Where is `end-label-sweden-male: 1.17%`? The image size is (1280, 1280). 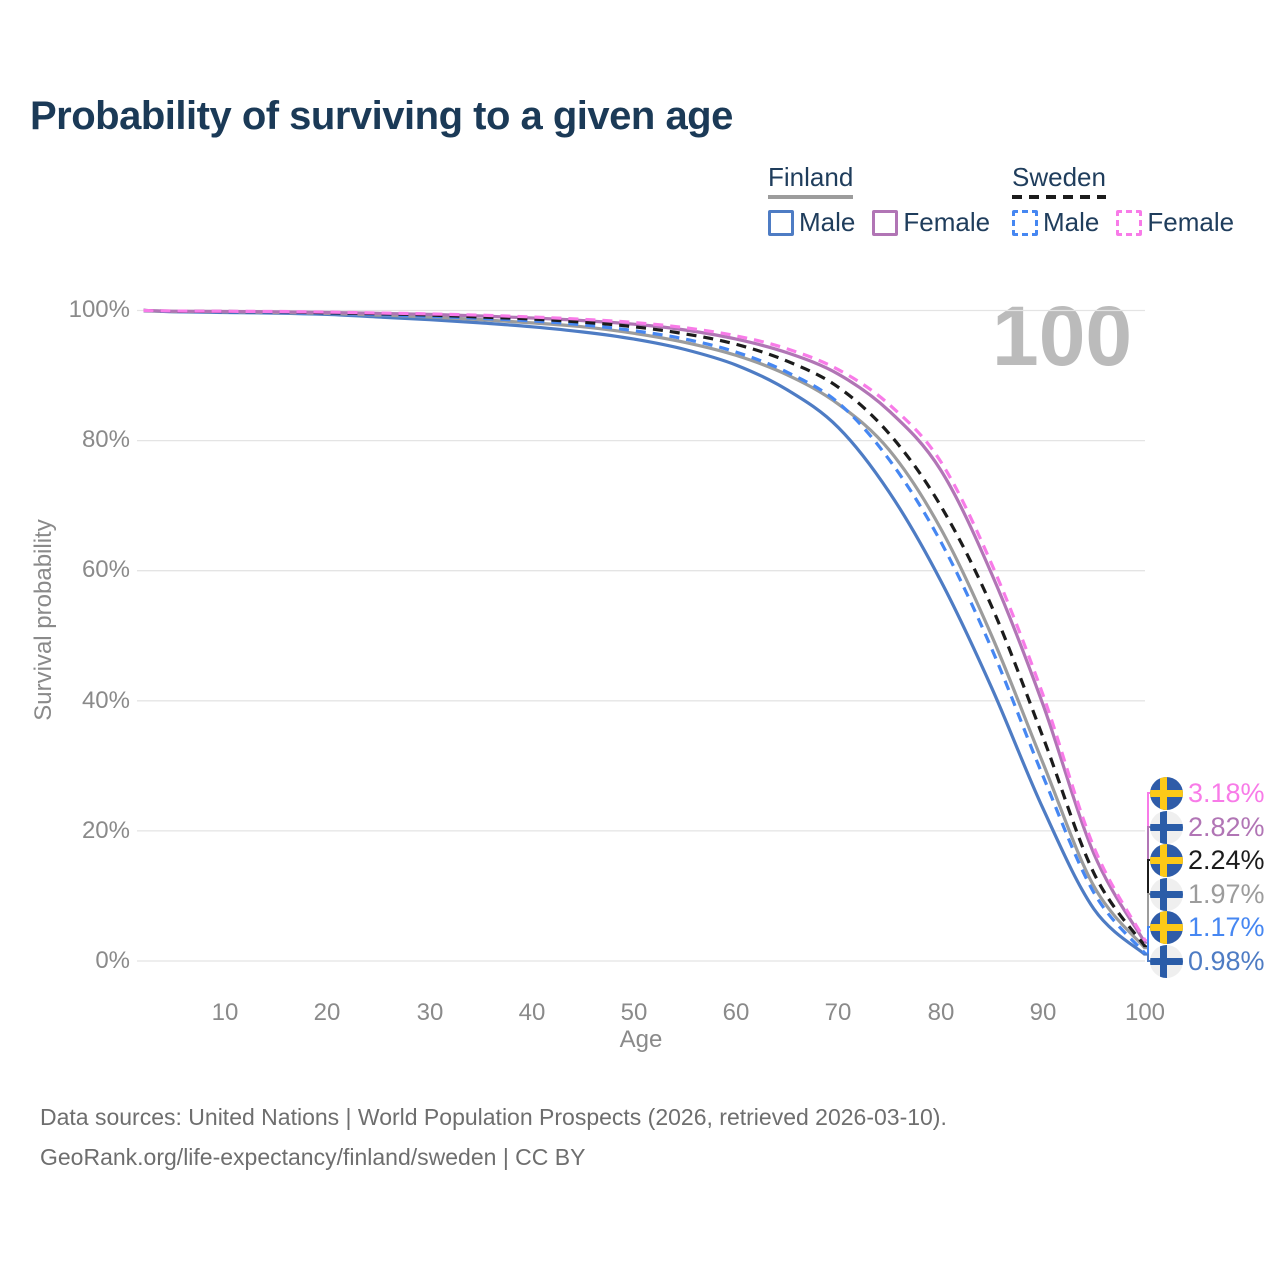 end-label-sweden-male: 1.17% is located at coordinates (1207, 927).